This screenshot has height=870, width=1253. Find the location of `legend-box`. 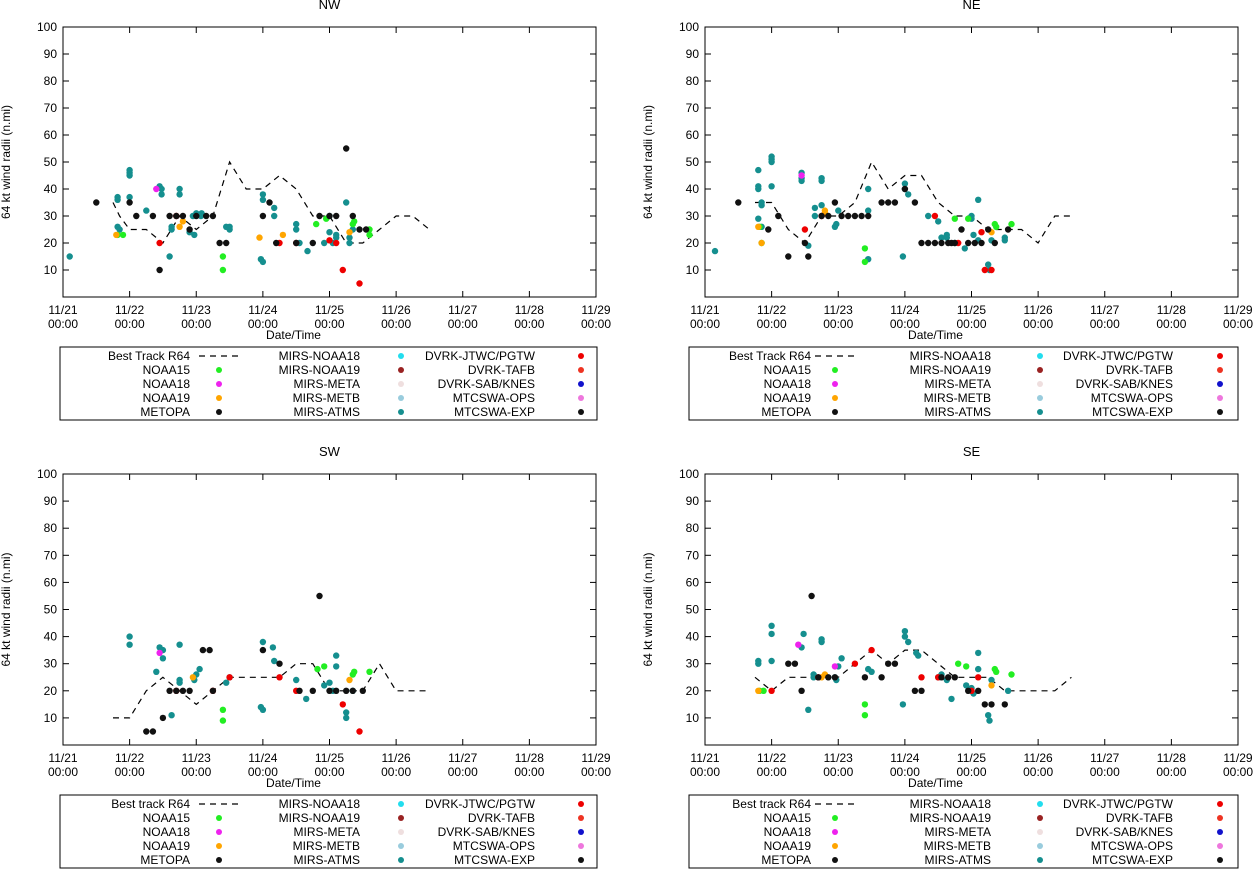

legend-box is located at coordinates (328, 831).